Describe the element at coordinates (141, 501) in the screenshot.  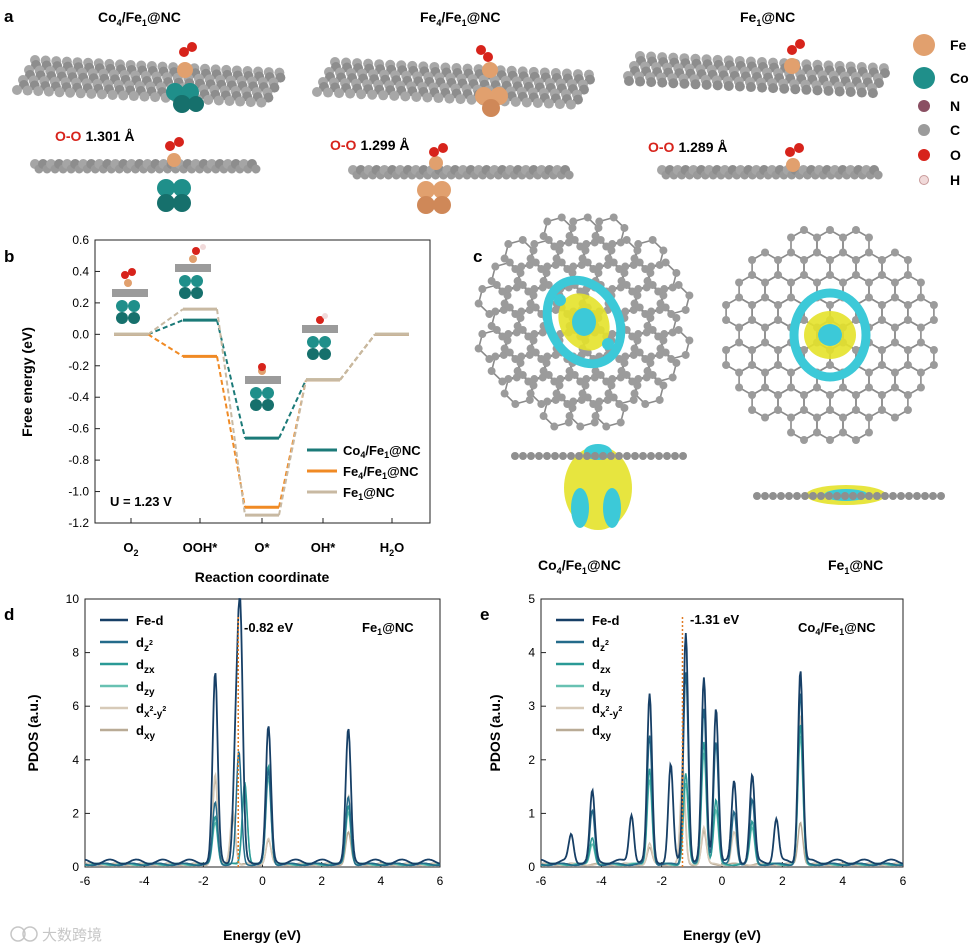
I see `b-potential-annotation: U = 1.23 V` at that location.